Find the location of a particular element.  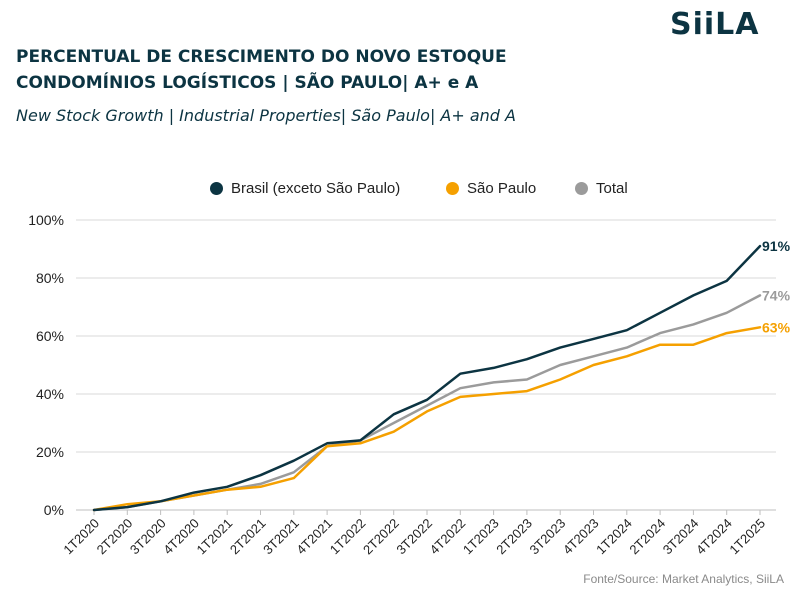

source-note: Fonte/Source: Market Analytics, SiiLA is located at coordinates (683, 579).